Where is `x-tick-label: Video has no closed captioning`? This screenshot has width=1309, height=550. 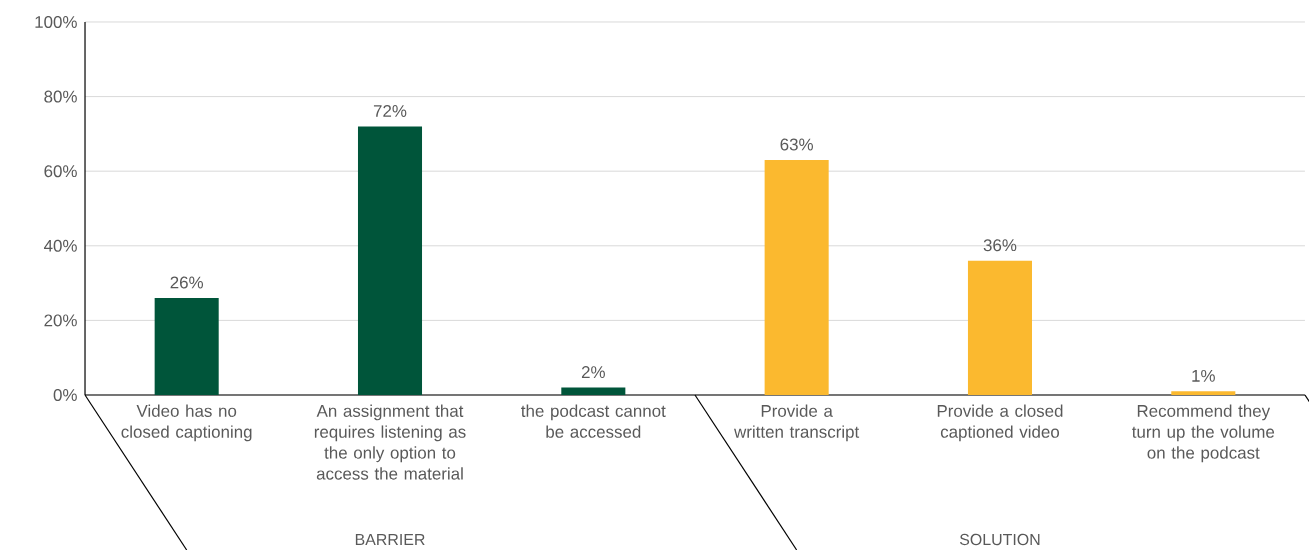 x-tick-label: Video has no closed captioning is located at coordinates (186, 423).